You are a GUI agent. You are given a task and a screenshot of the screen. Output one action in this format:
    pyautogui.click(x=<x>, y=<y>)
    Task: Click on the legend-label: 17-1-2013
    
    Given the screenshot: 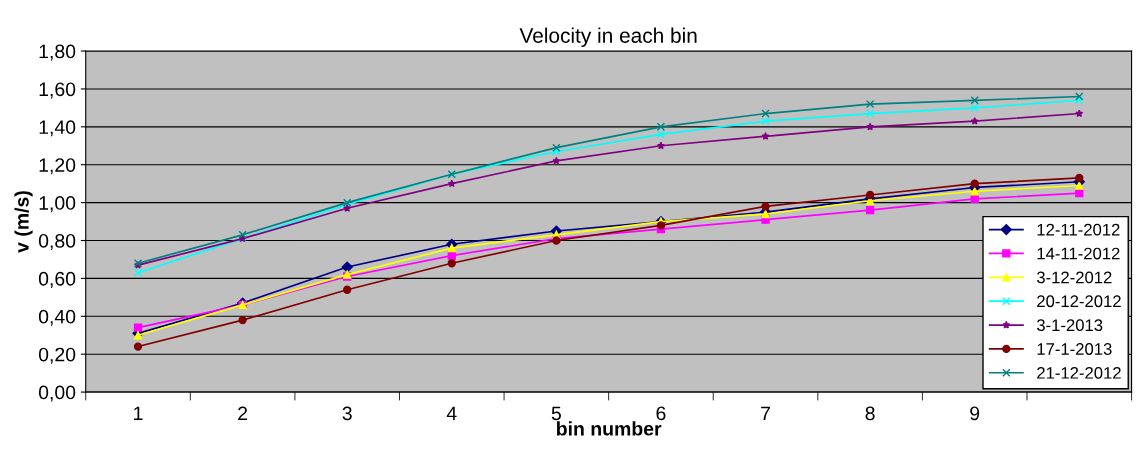 What is the action you would take?
    pyautogui.click(x=1074, y=349)
    